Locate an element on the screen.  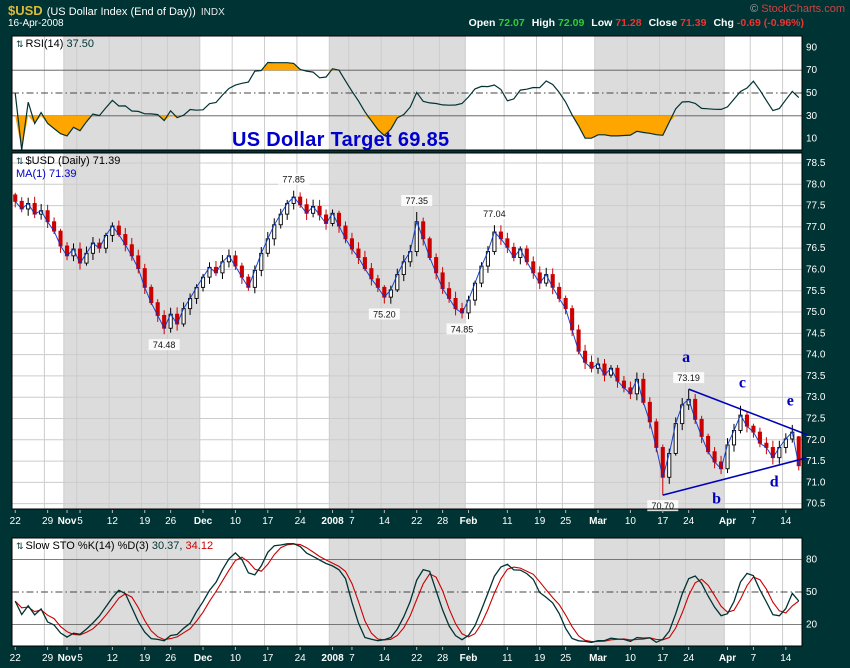
svg-text: 76.0 is located at coordinates (816, 269).